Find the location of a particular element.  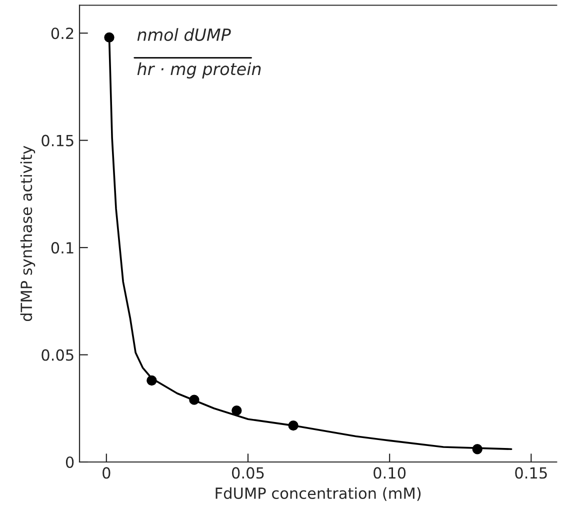

y-tick-label: 0.15 is located at coordinates (58, 140).